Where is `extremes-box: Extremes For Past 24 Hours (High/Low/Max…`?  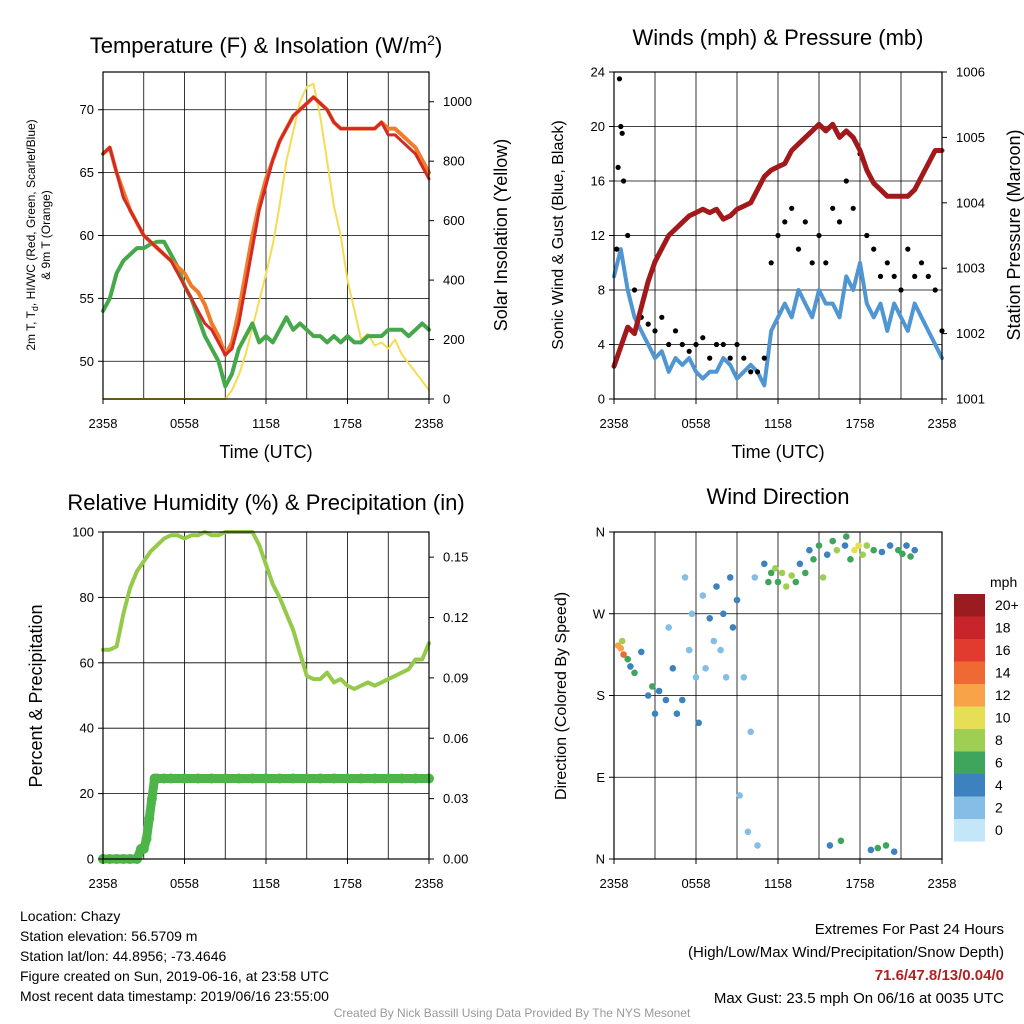 extremes-box: Extremes For Past 24 Hours (High/Low/Max… is located at coordinates (774, 964).